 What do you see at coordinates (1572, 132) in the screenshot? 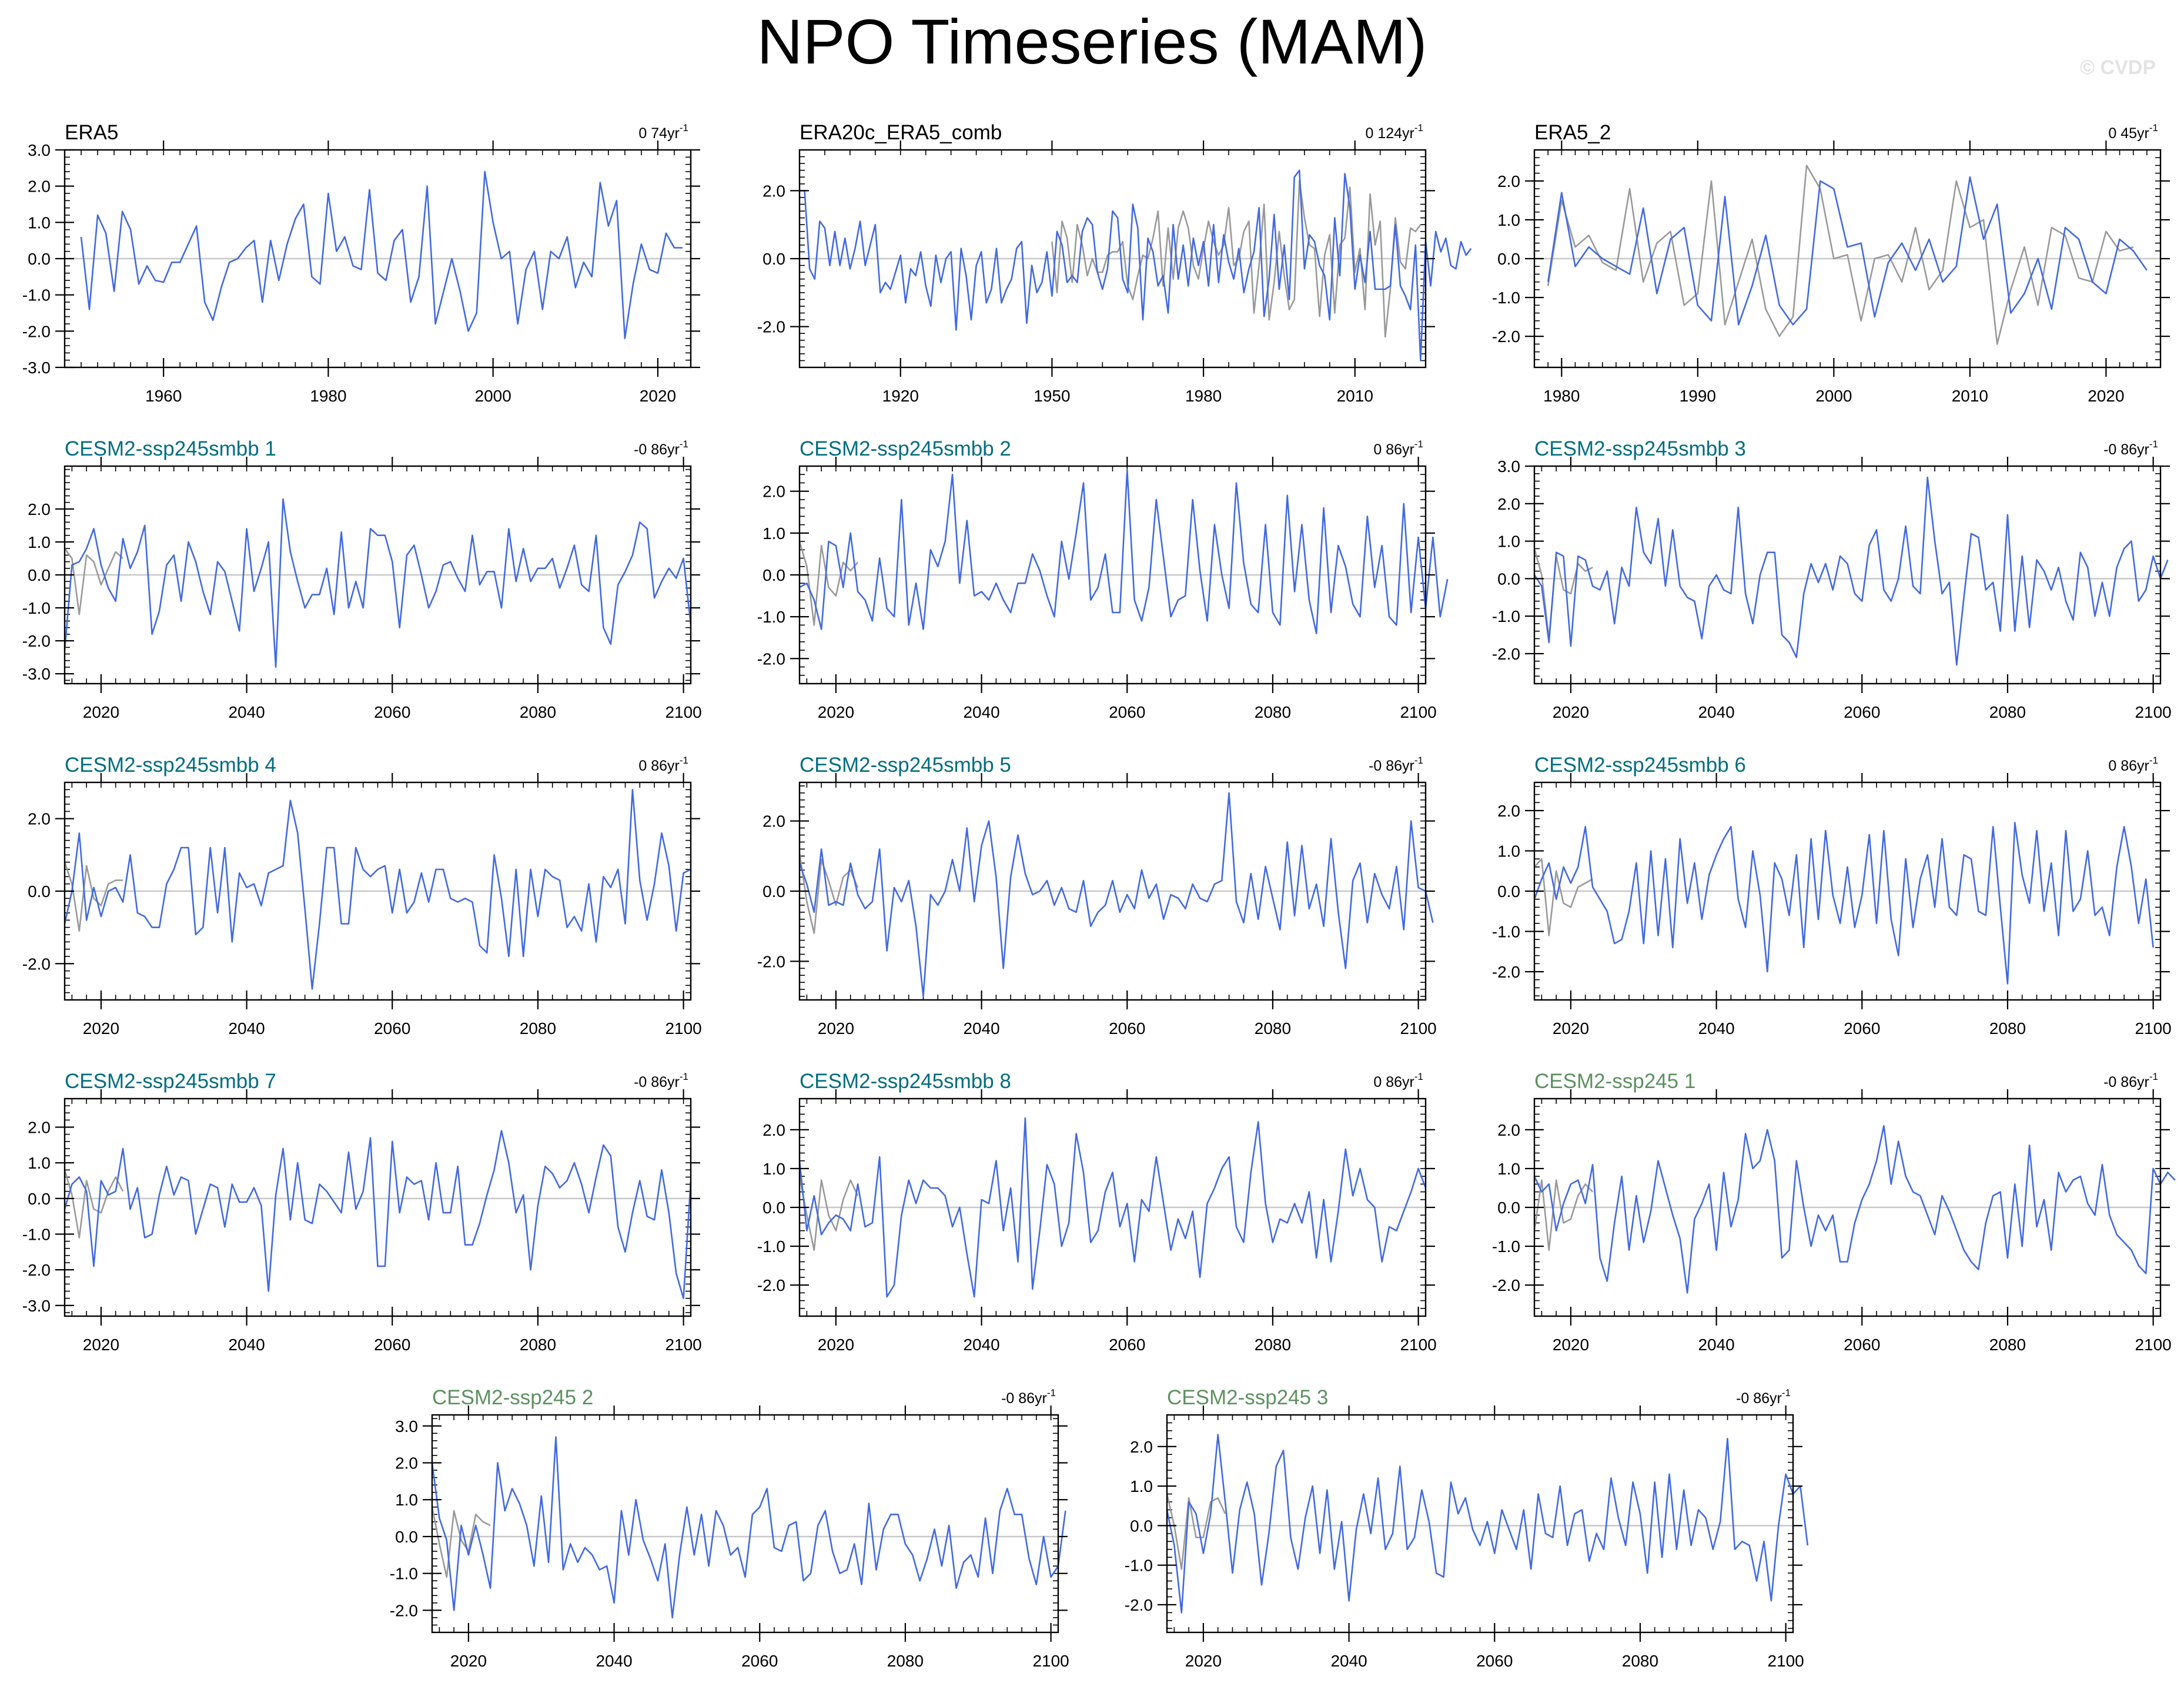
I see `chart-title: ERA5_2` at bounding box center [1572, 132].